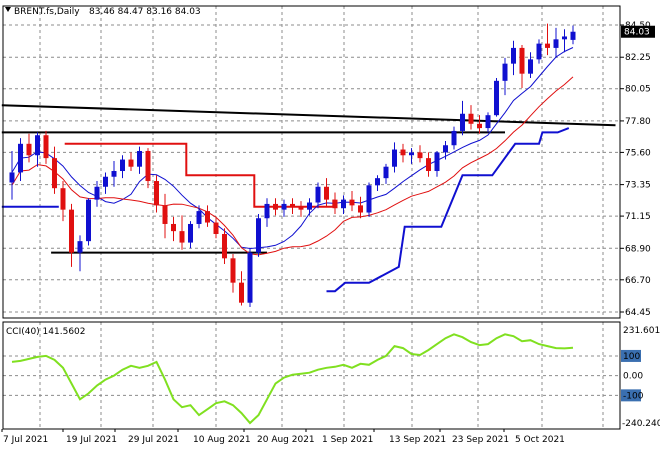 The width and height of the screenshot is (660, 450). I want to click on trend-line, so click(308, 115).